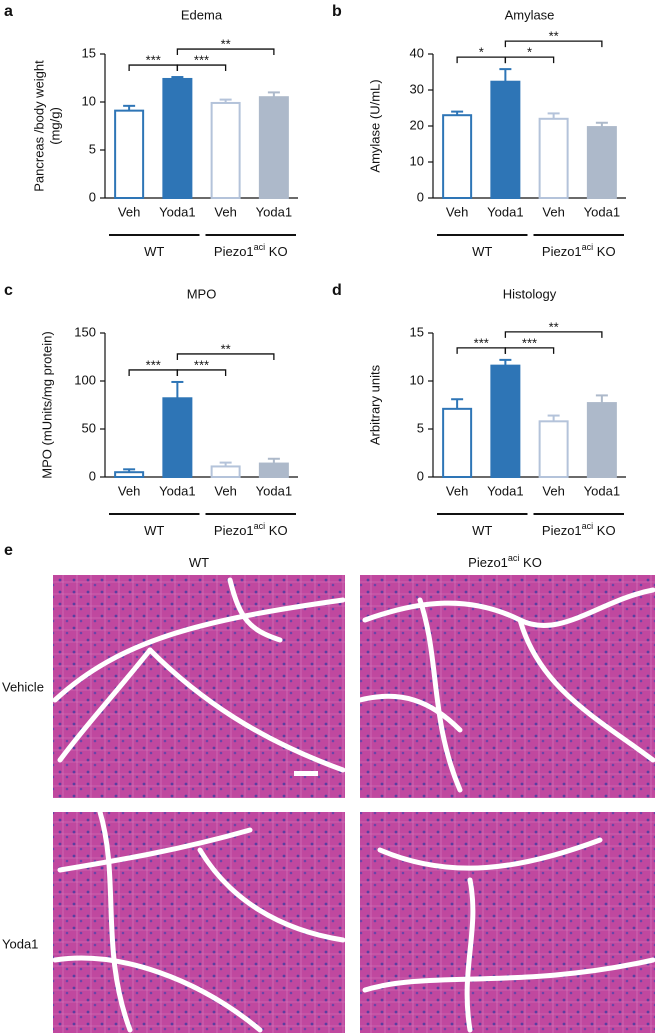  What do you see at coordinates (20, 943) in the screenshot?
I see `row-label: Yoda1` at bounding box center [20, 943].